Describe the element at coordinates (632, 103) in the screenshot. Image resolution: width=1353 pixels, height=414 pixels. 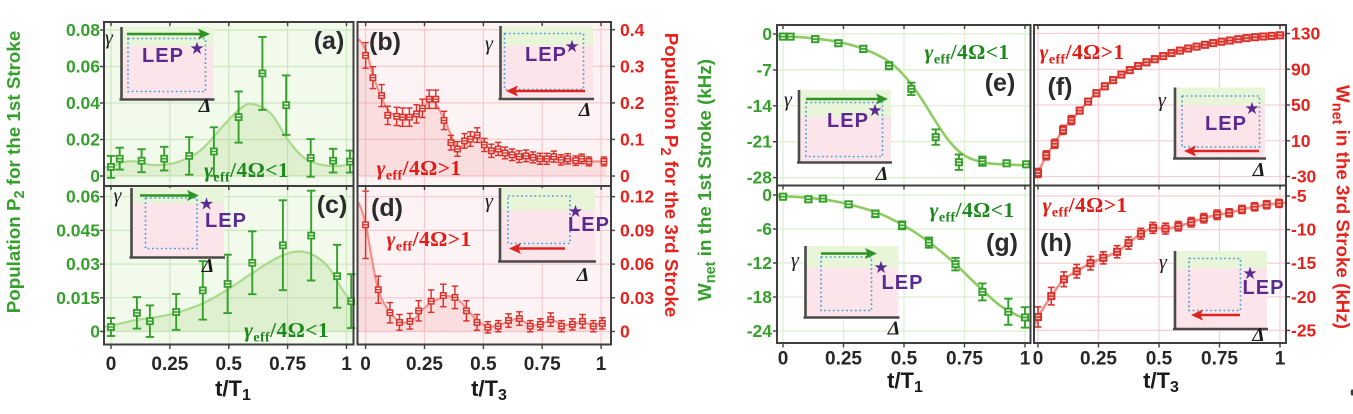
I see `svg-text: 0.2` at that location.